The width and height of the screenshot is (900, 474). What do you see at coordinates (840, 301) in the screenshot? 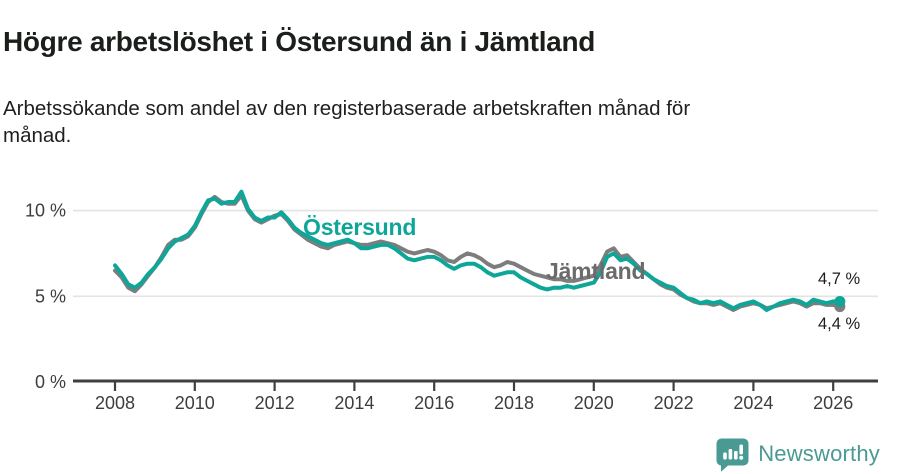
I see `end-dot-ostersund` at bounding box center [840, 301].